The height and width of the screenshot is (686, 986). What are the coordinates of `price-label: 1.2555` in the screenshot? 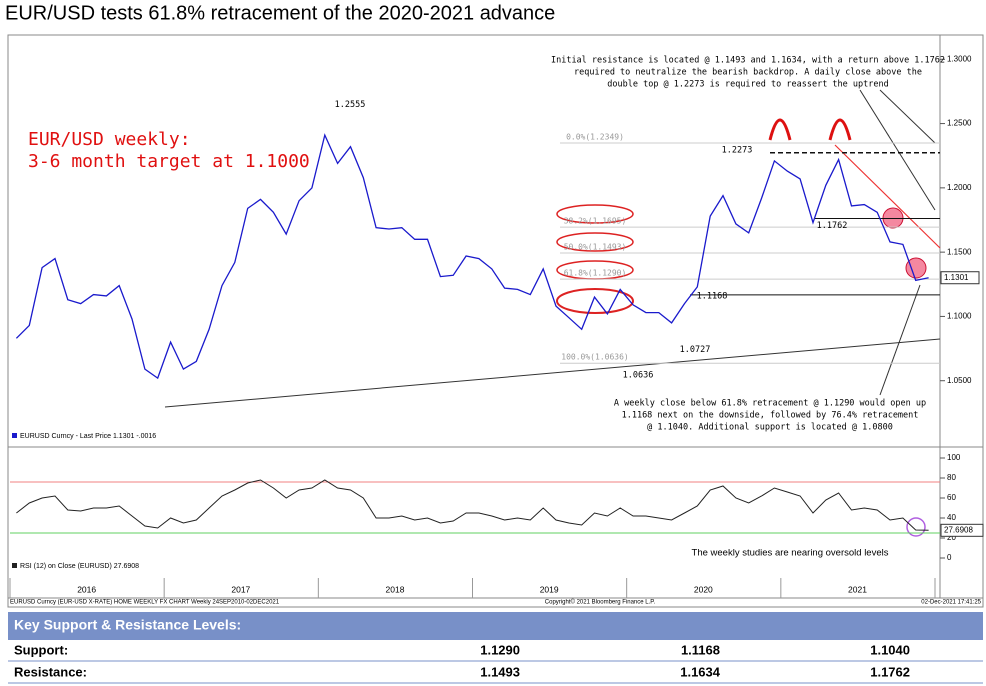 It's located at (350, 105).